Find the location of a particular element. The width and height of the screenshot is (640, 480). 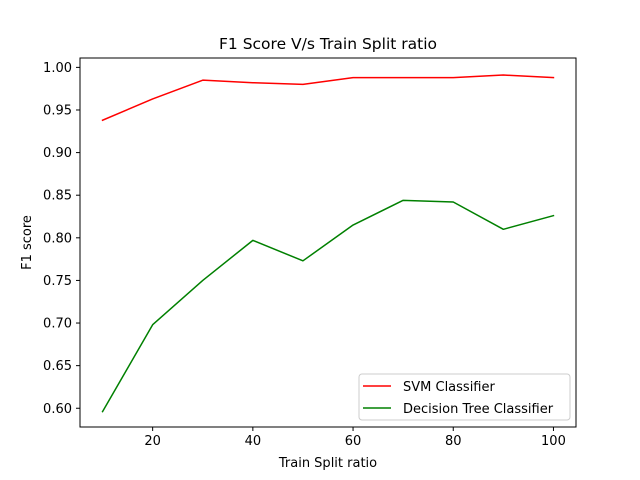

y-tick-label: 0.95 is located at coordinates (57, 110).